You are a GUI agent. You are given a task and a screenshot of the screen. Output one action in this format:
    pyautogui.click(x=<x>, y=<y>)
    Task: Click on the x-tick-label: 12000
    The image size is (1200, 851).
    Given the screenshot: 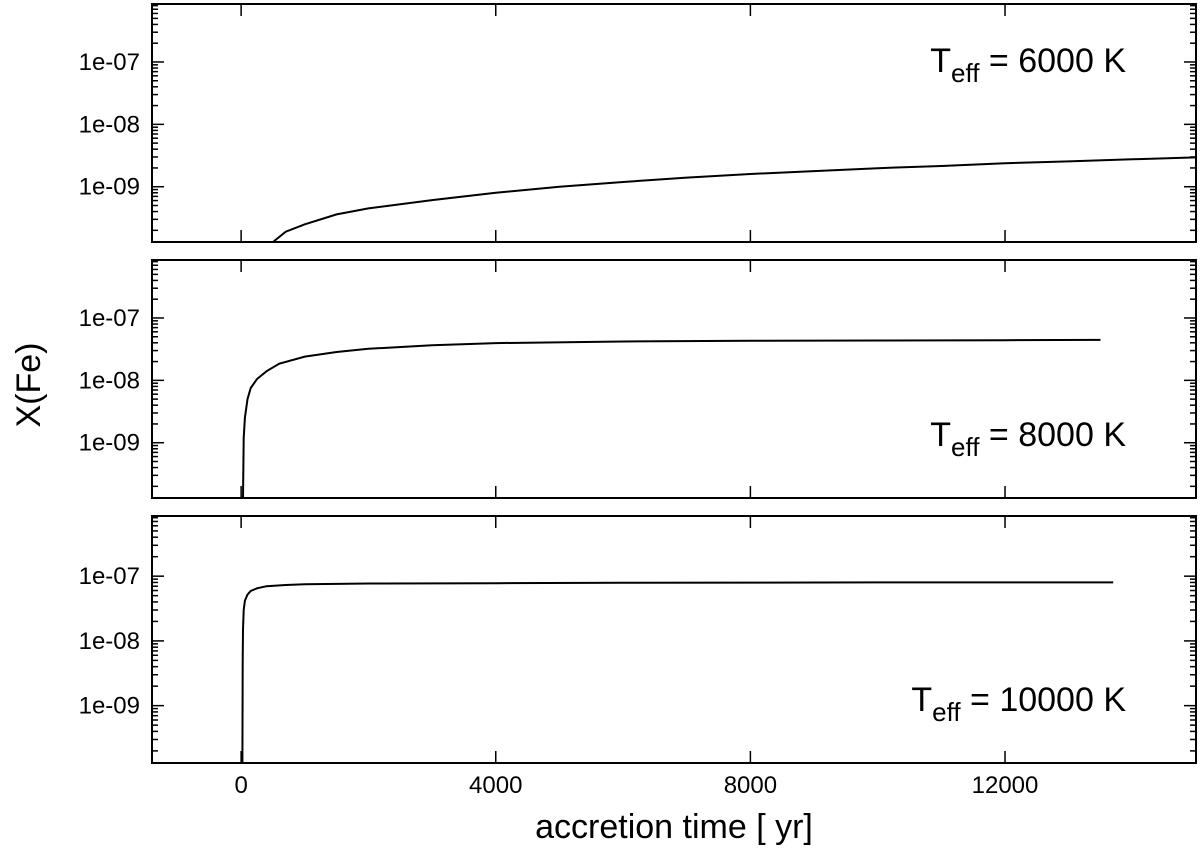 What is the action you would take?
    pyautogui.click(x=1005, y=785)
    